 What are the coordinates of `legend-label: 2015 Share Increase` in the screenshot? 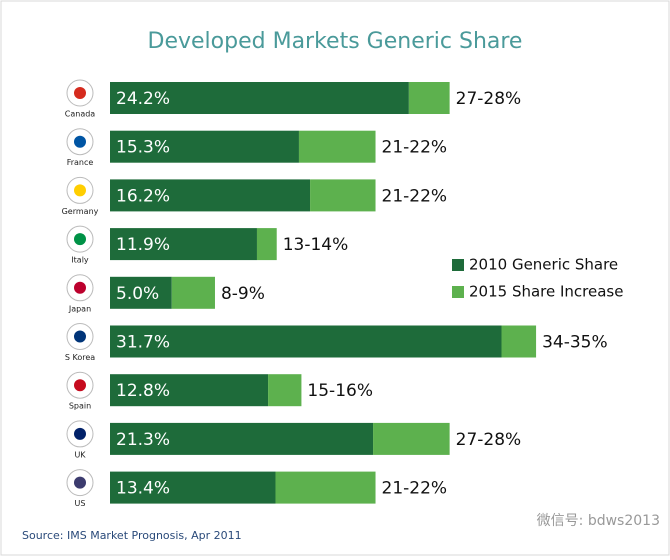 It's located at (546, 292).